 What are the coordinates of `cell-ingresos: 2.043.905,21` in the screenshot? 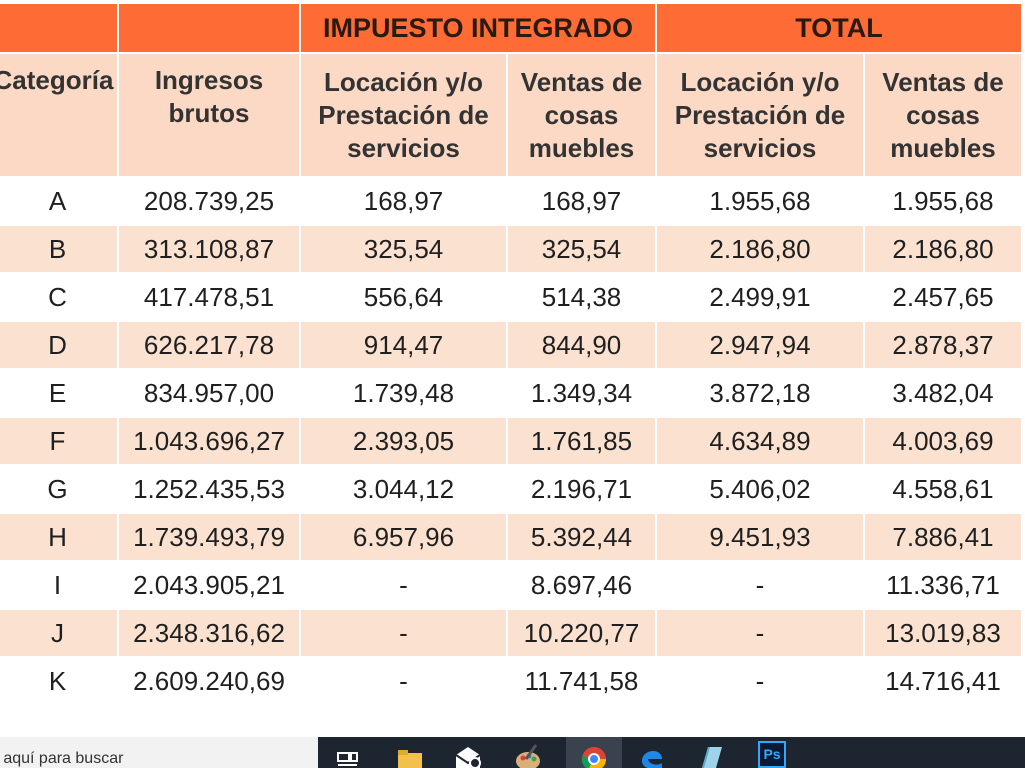 It's located at (209, 584).